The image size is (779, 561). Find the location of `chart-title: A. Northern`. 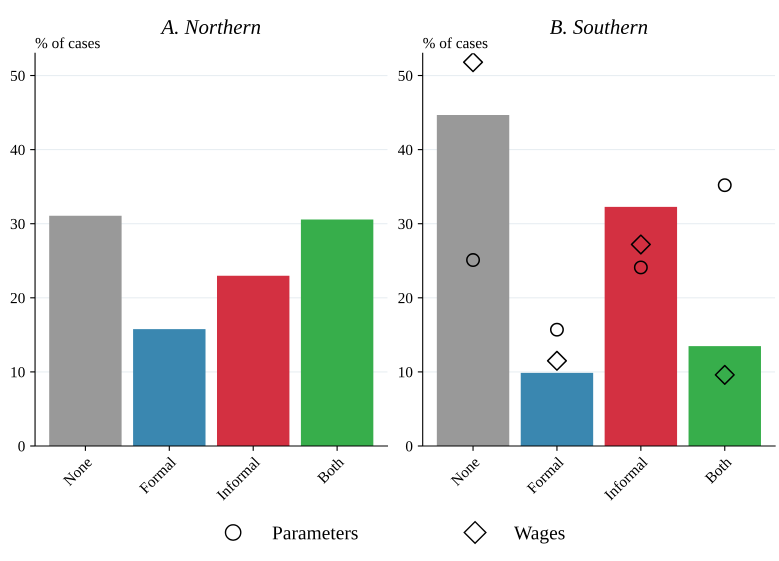

chart-title: A. Northern is located at coordinates (210, 26).